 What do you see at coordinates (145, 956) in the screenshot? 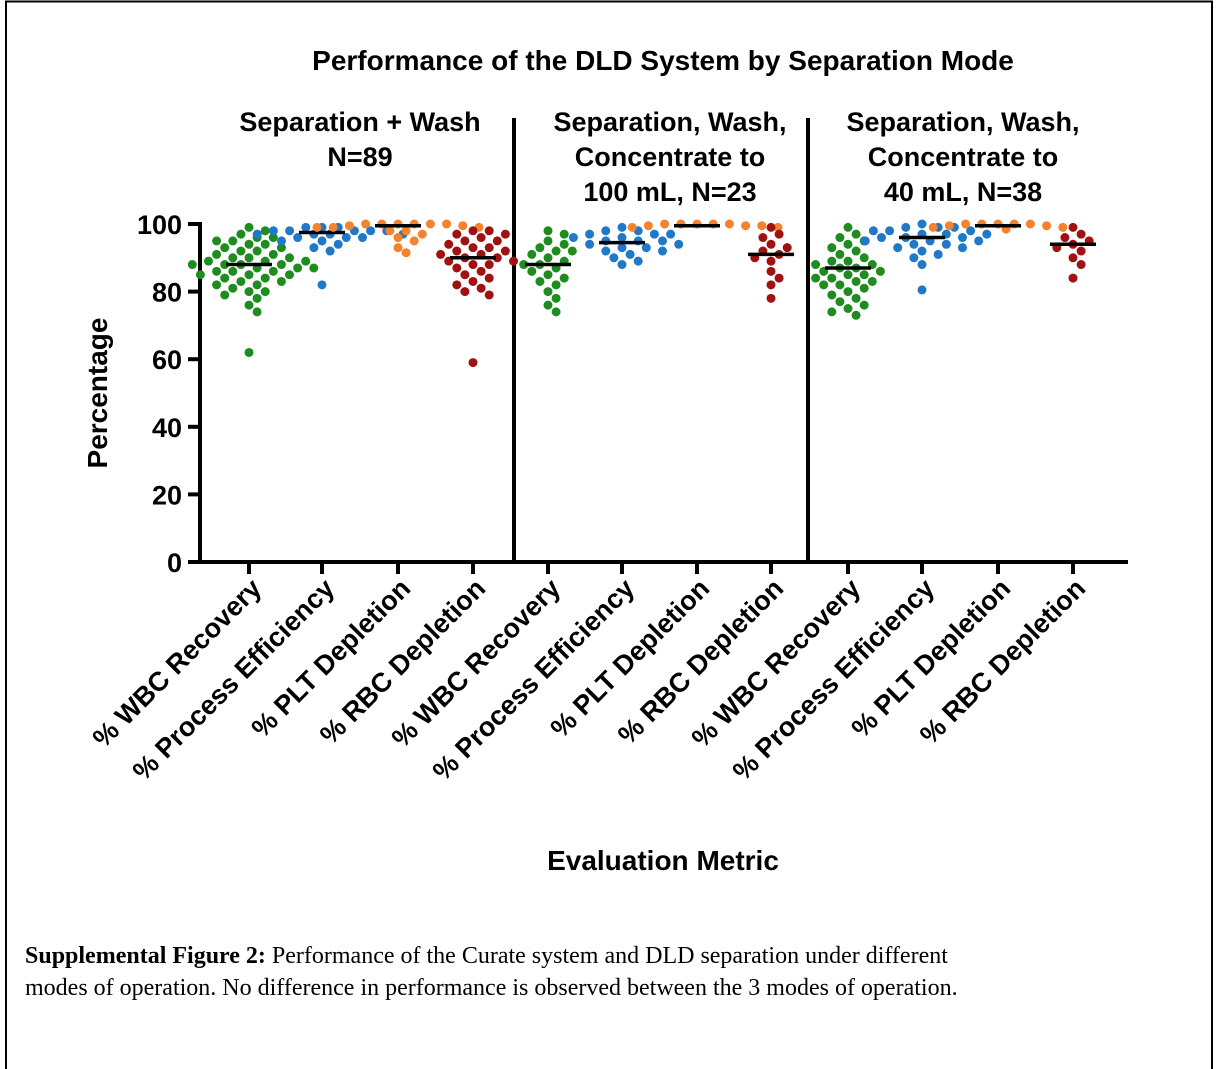
I see `caption-label: Supplemental Figure 2:` at bounding box center [145, 956].